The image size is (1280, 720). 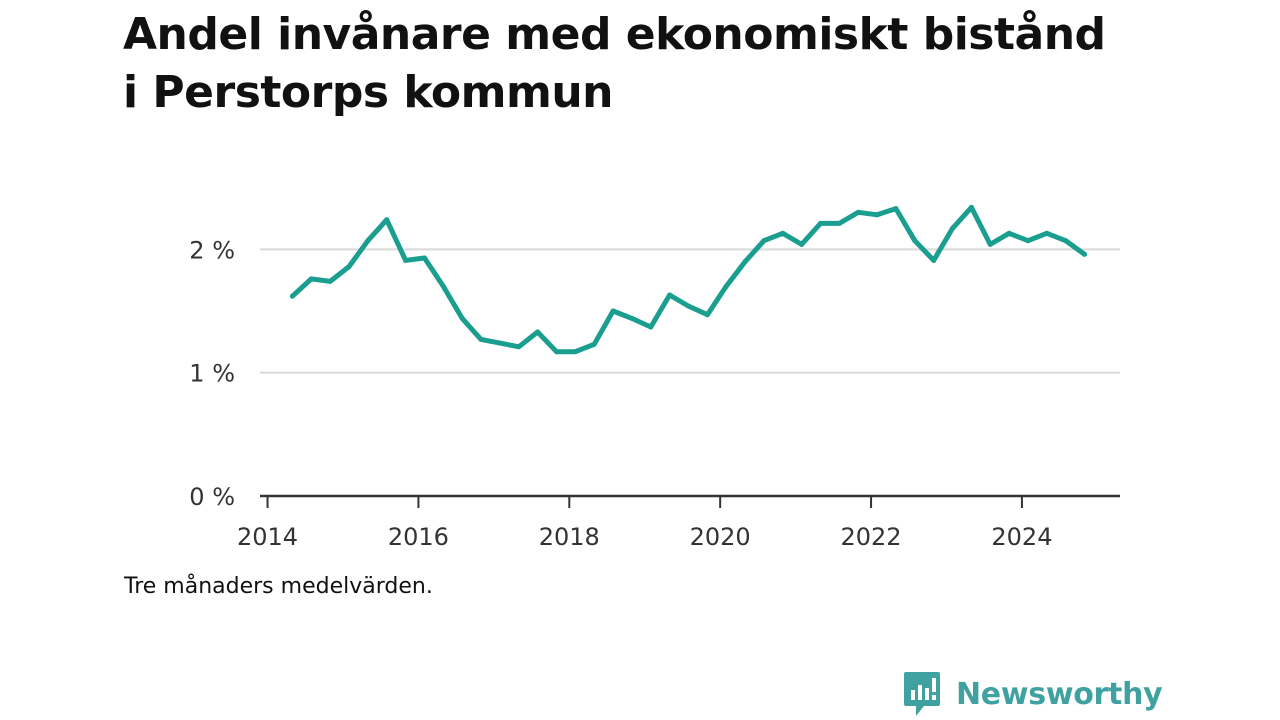 What do you see at coordinates (267, 537) in the screenshot?
I see `x-tick-label: 2014` at bounding box center [267, 537].